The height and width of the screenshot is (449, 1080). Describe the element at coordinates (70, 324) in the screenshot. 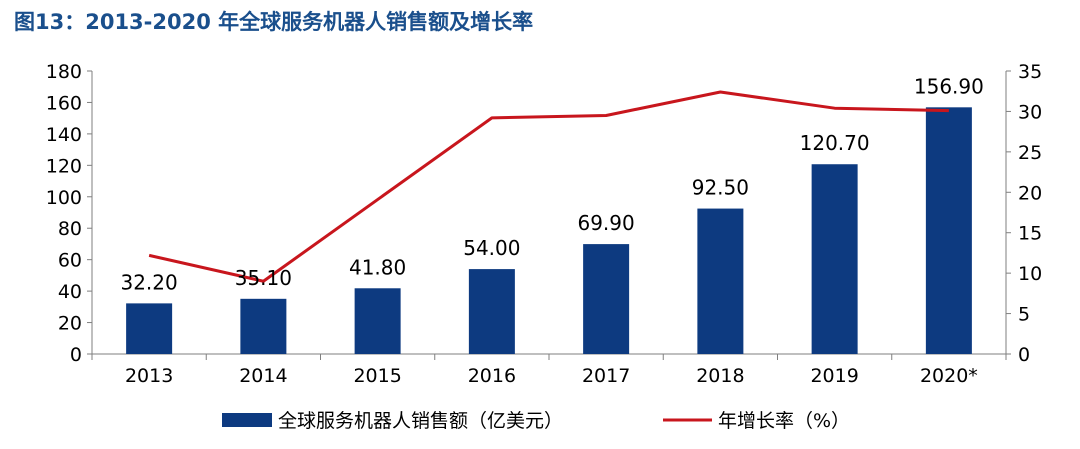

I see `left-tick-label: 20` at that location.